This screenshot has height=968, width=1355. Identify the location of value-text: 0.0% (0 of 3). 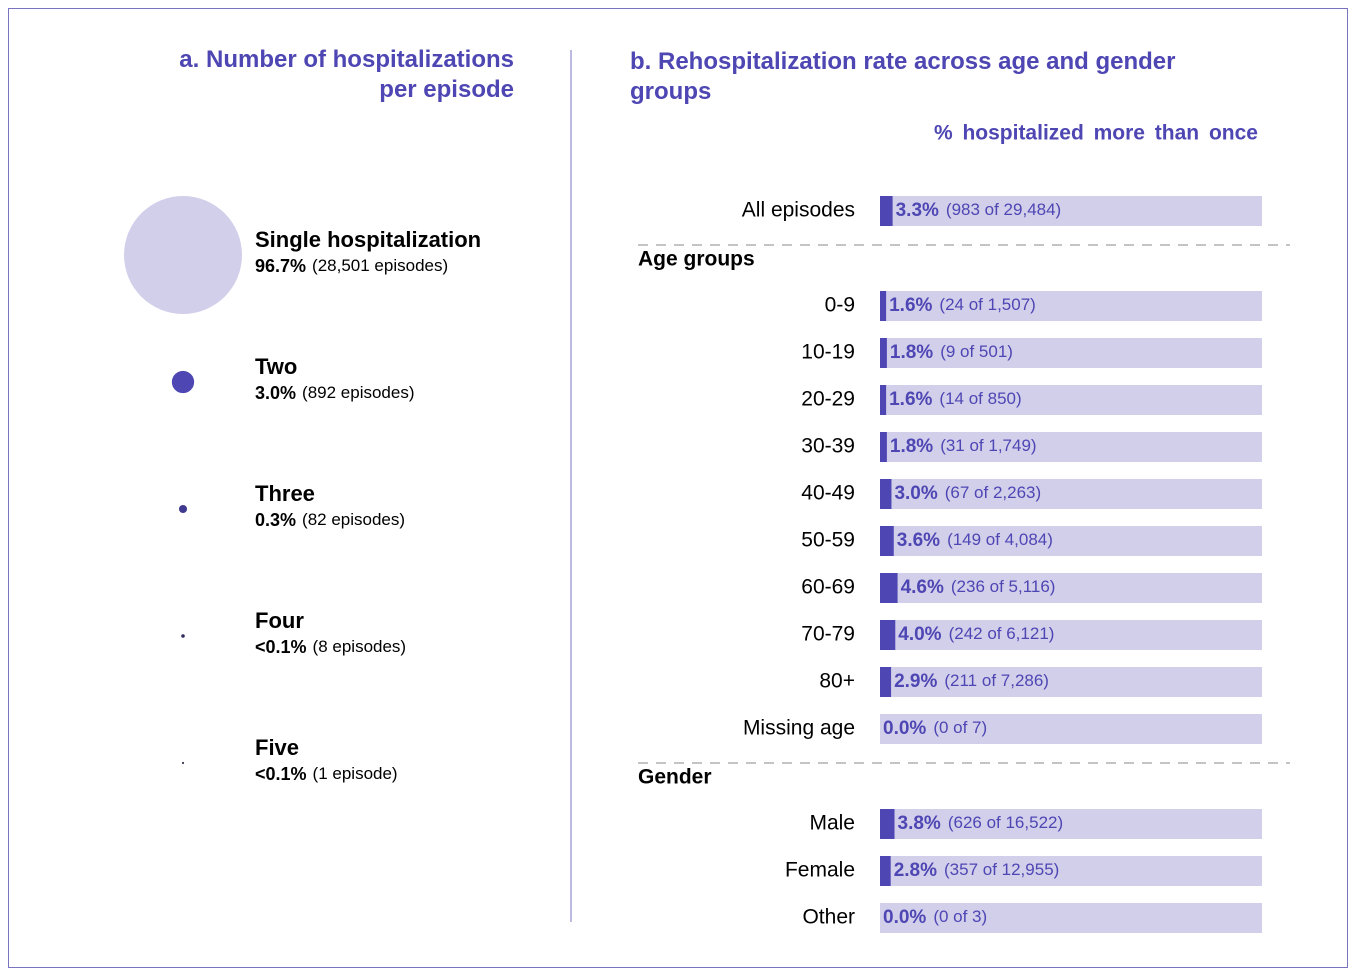
(935, 917).